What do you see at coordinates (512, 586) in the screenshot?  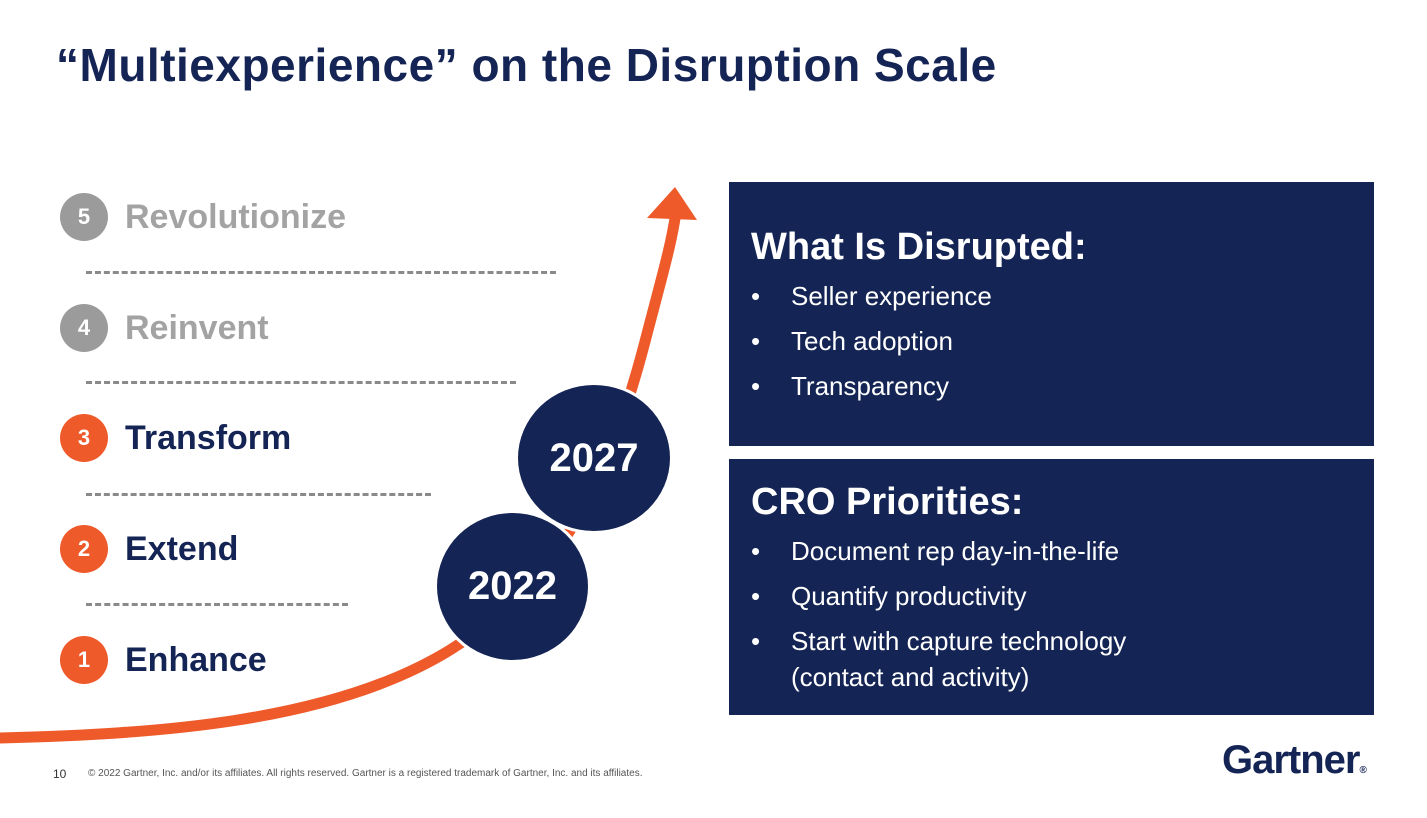 I see `milestone-2022: 2022` at bounding box center [512, 586].